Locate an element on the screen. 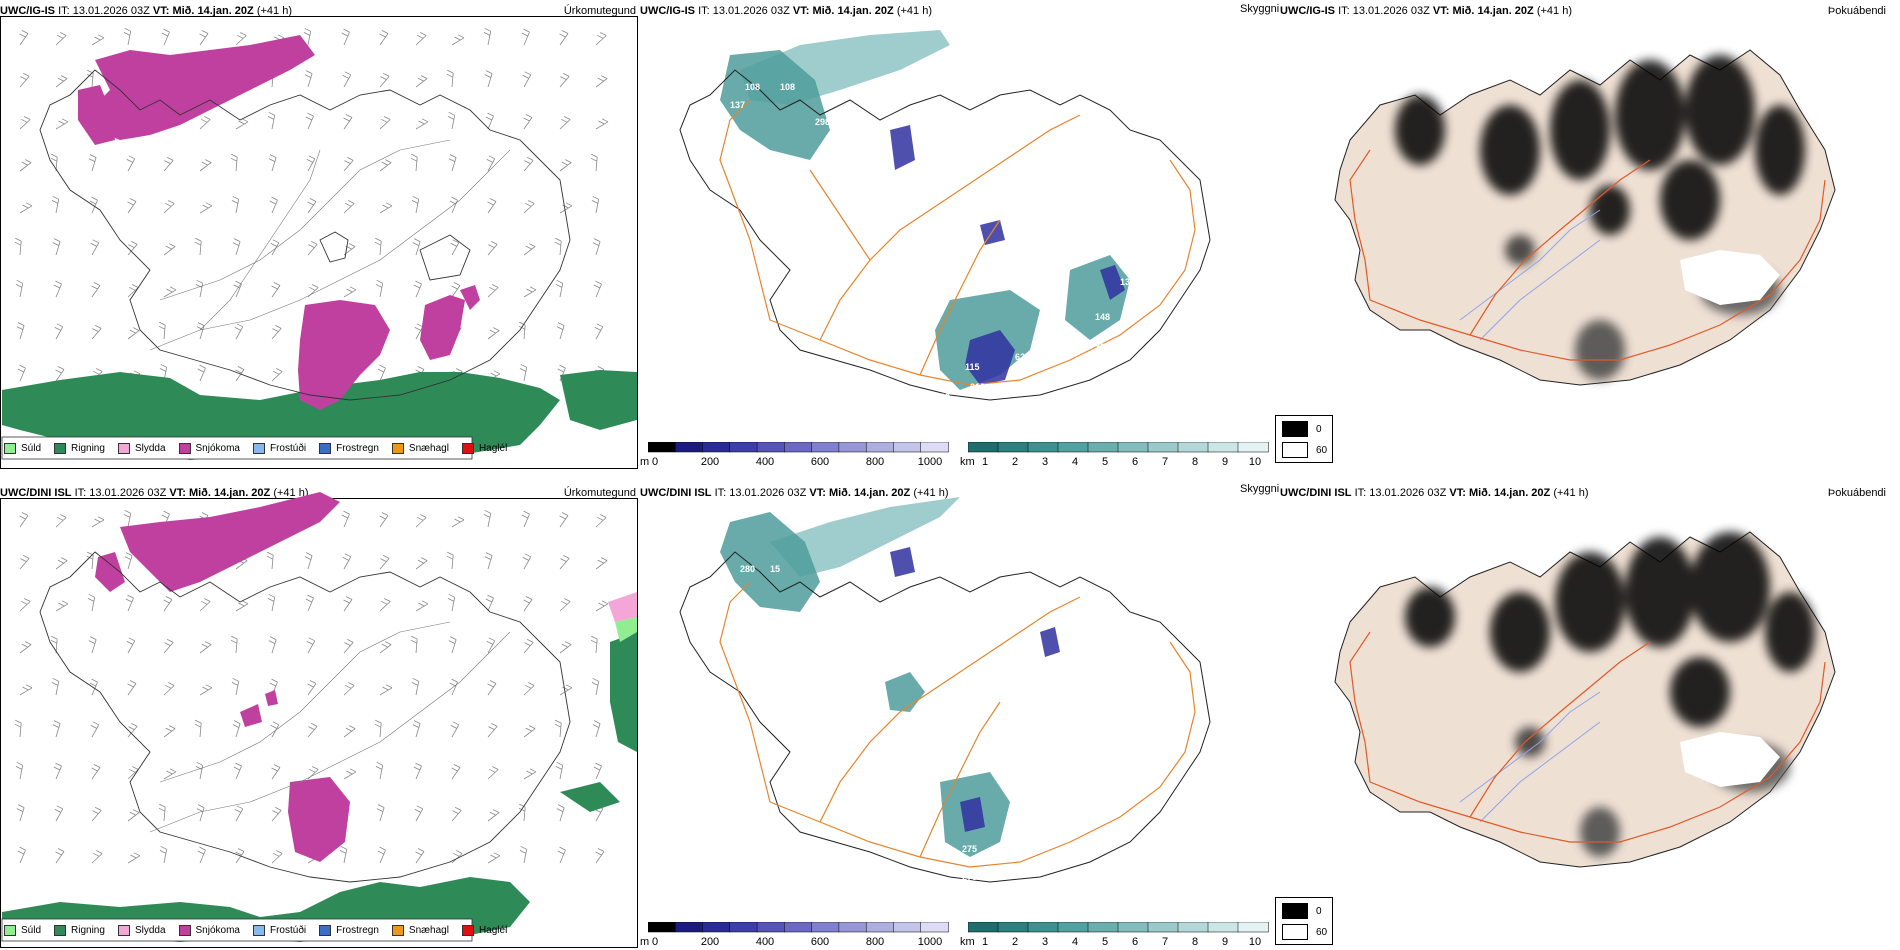 Image resolution: width=1900 pixels, height=950 pixels. visibility-label: 278 is located at coordinates (969, 877).